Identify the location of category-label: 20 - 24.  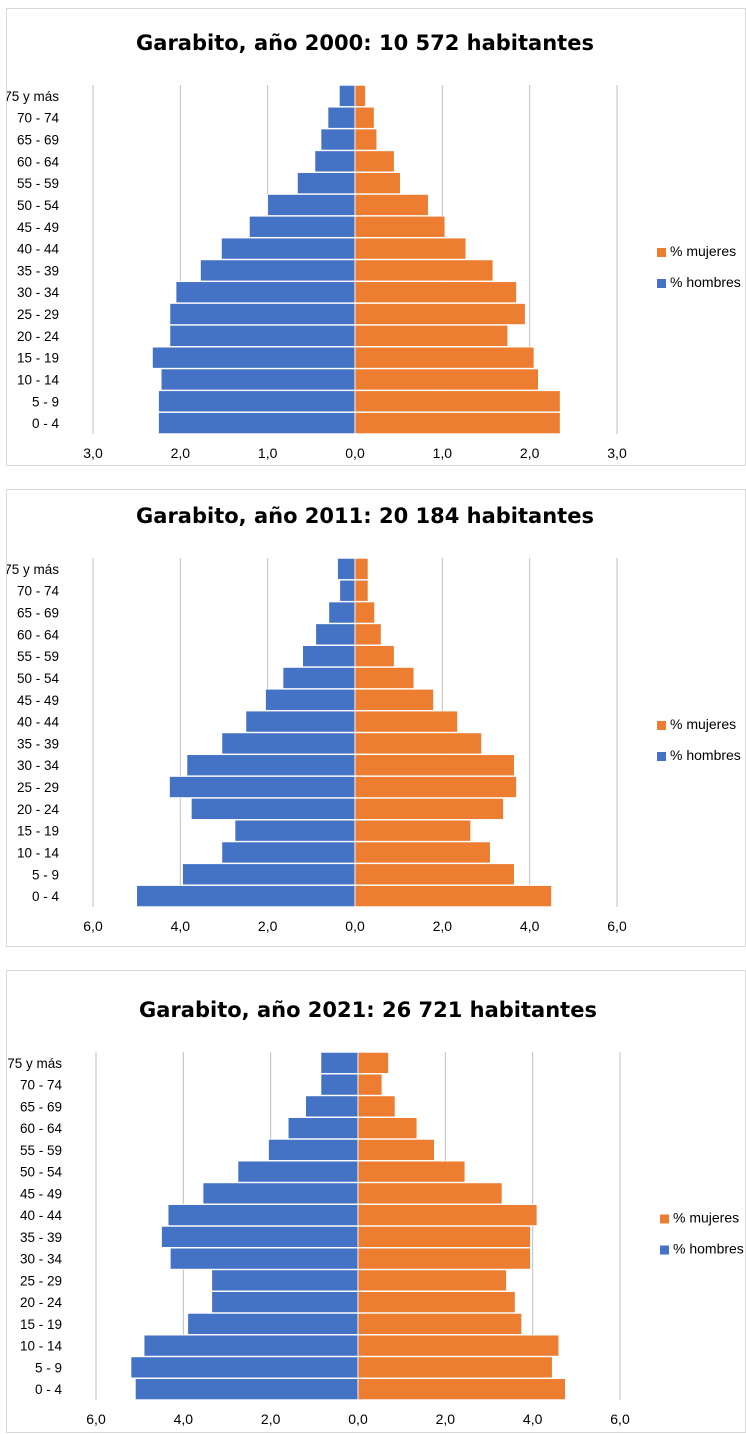
(38, 809).